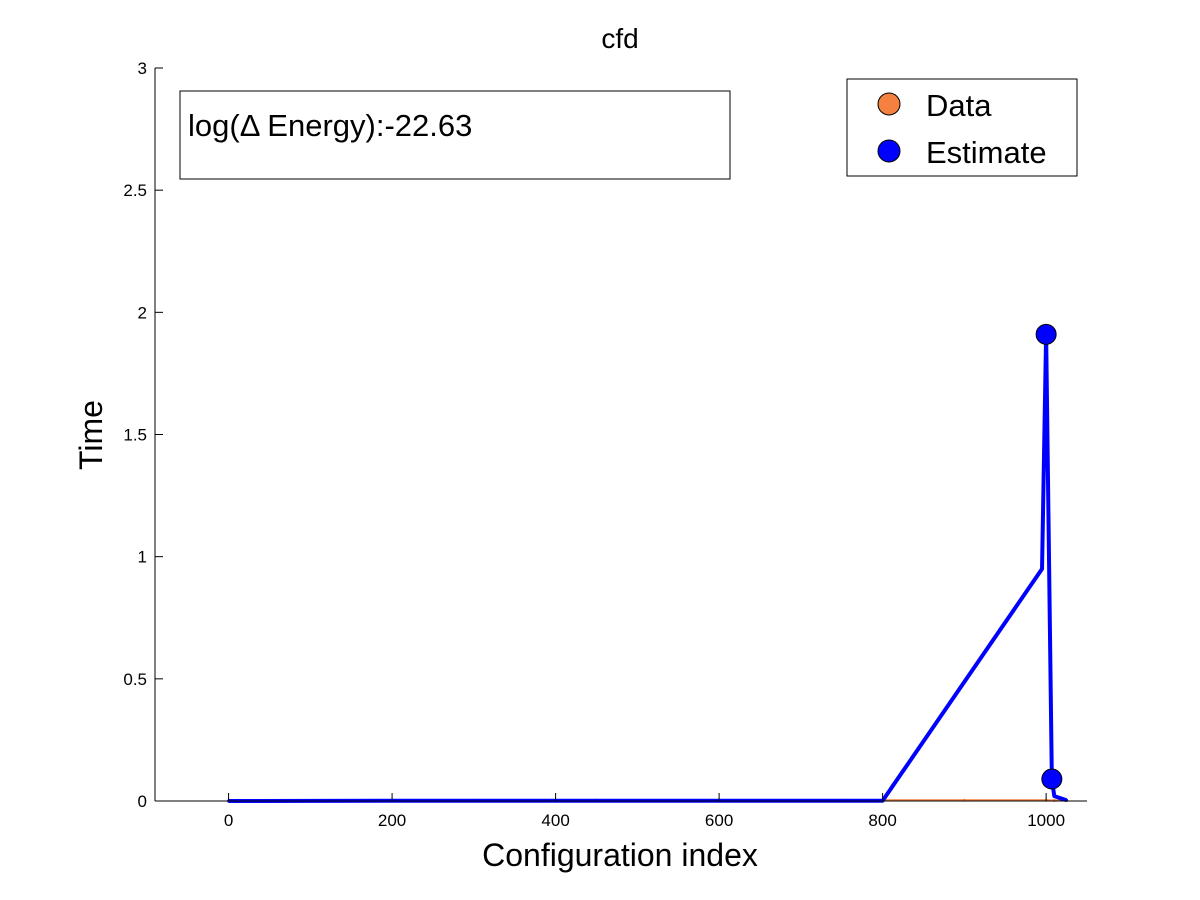 The width and height of the screenshot is (1200, 900). I want to click on y-tick-label-5: 2.5, so click(135, 190).